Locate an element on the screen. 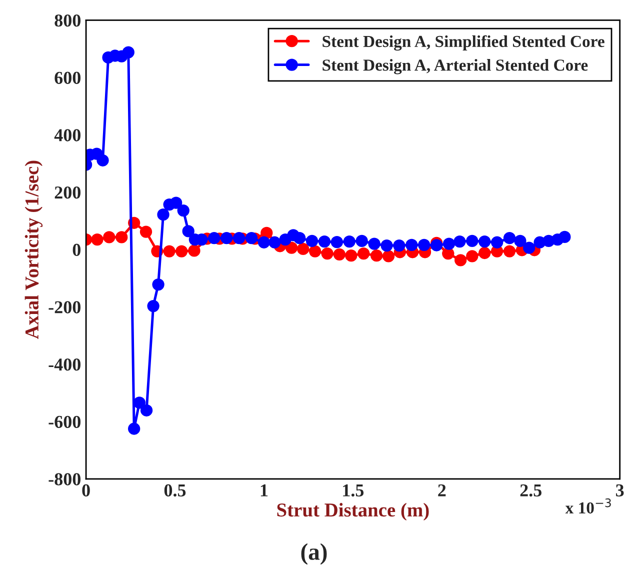 The width and height of the screenshot is (628, 577). x-tick-label: 2 is located at coordinates (442, 490).